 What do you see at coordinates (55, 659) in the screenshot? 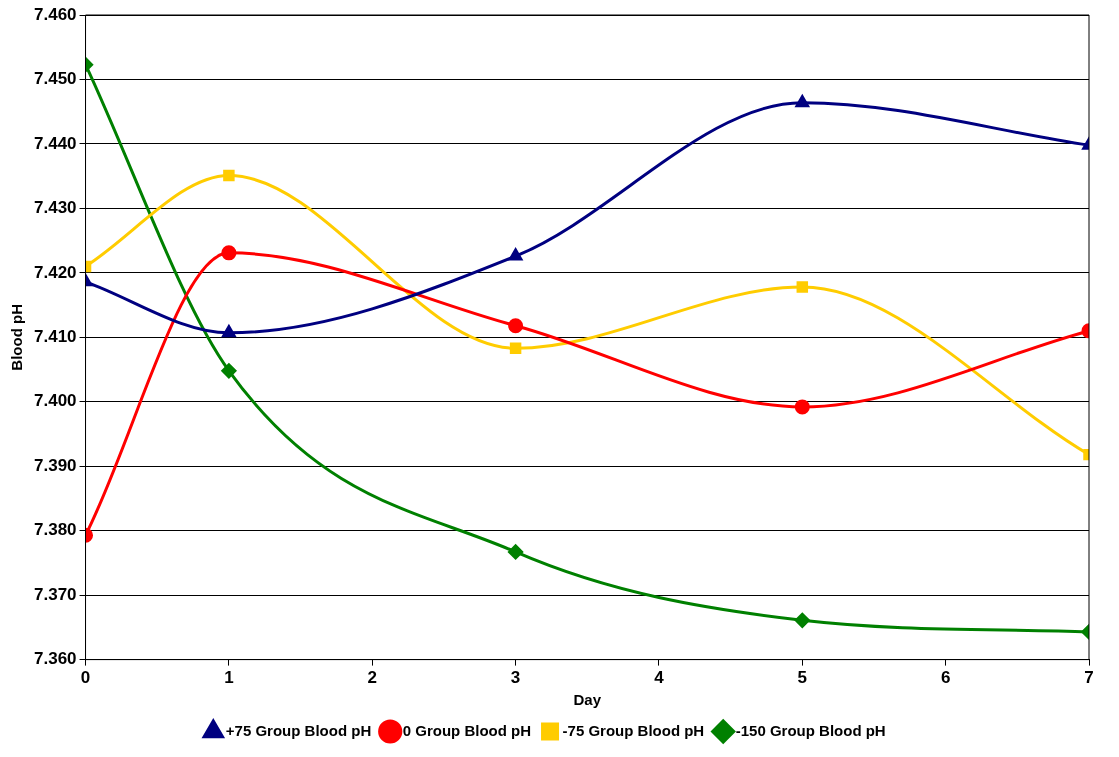
I see `y-tick-label: 7.360` at bounding box center [55, 659].